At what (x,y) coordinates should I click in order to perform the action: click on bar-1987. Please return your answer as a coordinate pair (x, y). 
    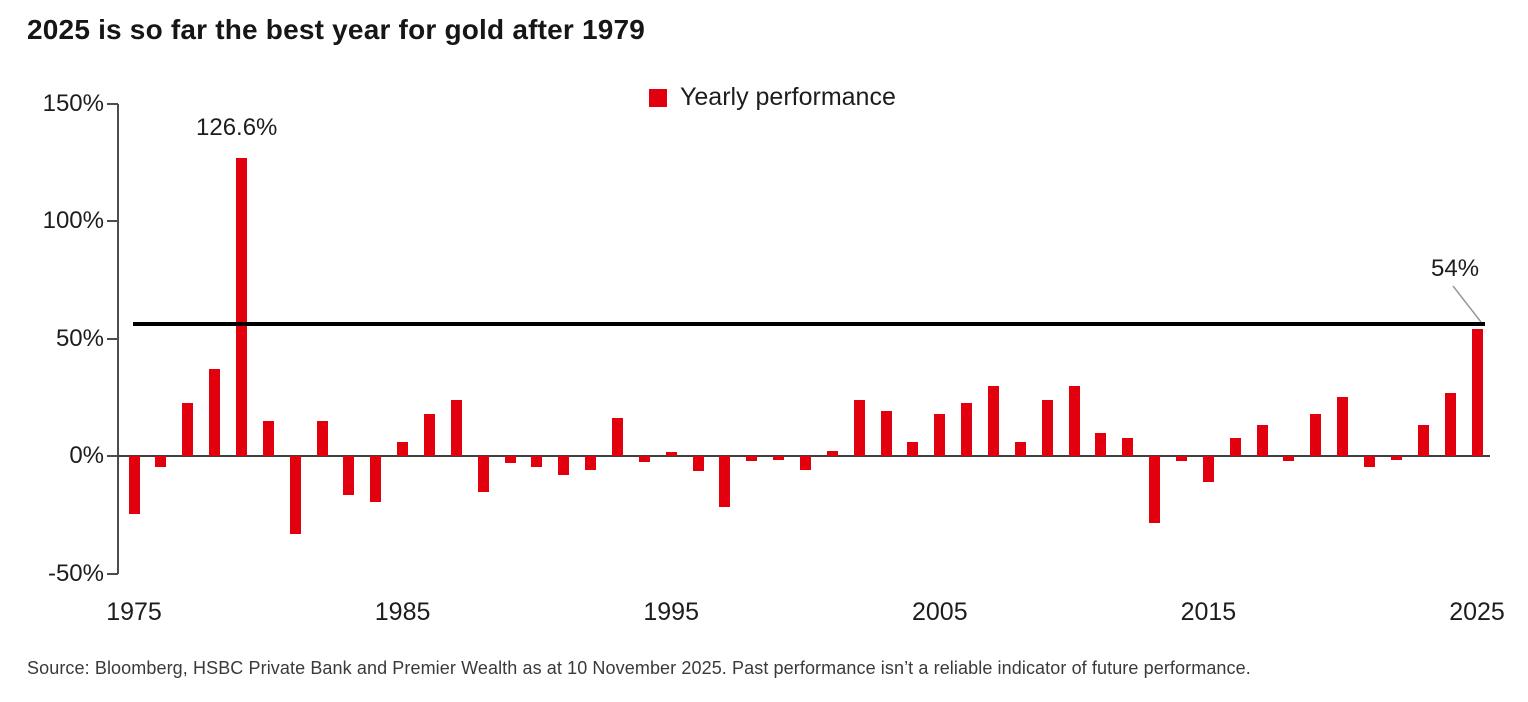
    Looking at the image, I should click on (456, 427).